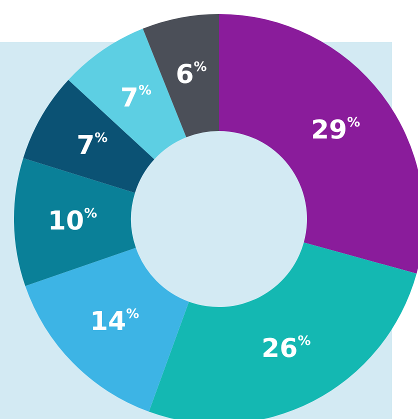 The height and width of the screenshot is (419, 418). What do you see at coordinates (115, 321) in the screenshot?
I see `data-label: 14$^{%}$` at bounding box center [115, 321].